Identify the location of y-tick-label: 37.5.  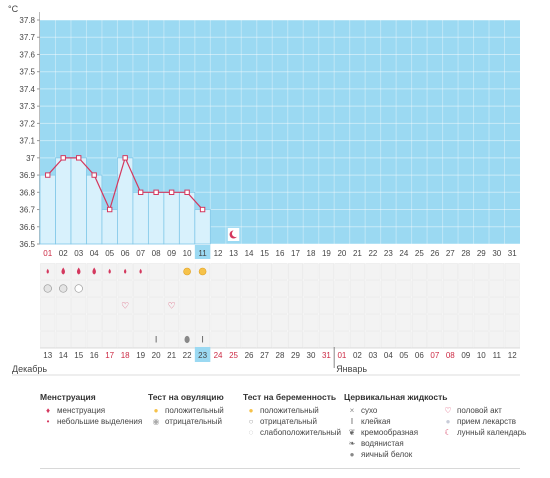
(27, 72).